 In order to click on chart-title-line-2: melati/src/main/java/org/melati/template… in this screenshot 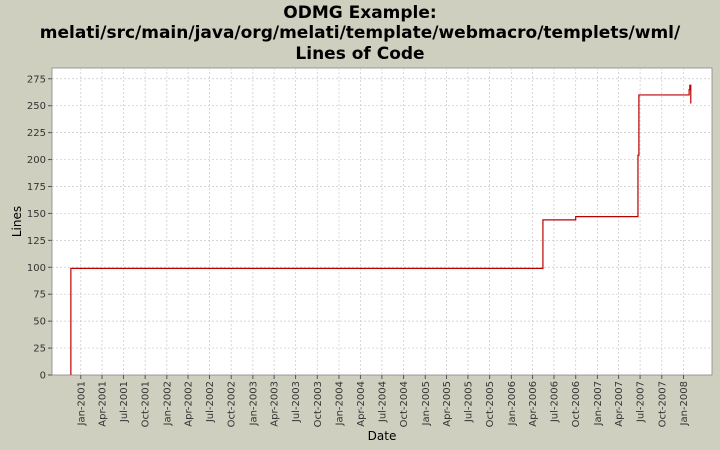, I will do `click(360, 33)`.